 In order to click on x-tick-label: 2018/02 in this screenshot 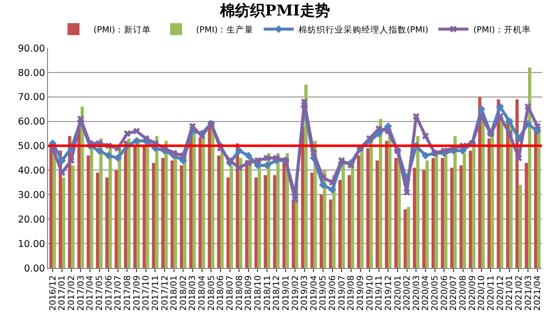, I will do `click(183, 293)`.